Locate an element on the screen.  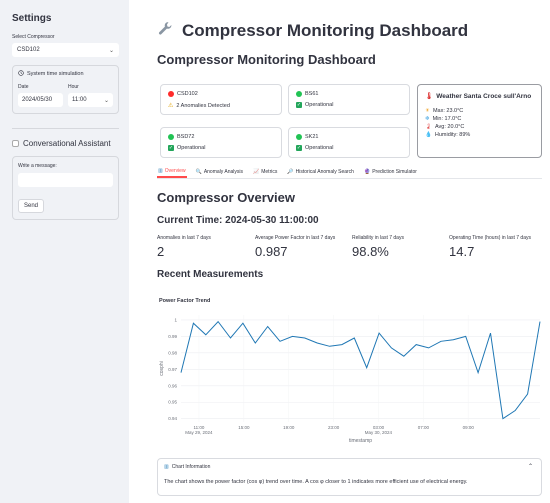
compressor-card-bsd72: BSD72 ✓ Operational is located at coordinates (221, 142).